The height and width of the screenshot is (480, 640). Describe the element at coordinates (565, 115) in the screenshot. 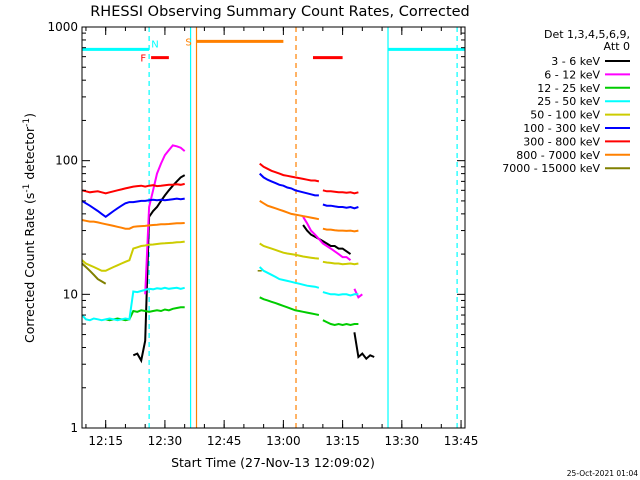

I see `legend-label-4: 50 - 100 keV` at that location.